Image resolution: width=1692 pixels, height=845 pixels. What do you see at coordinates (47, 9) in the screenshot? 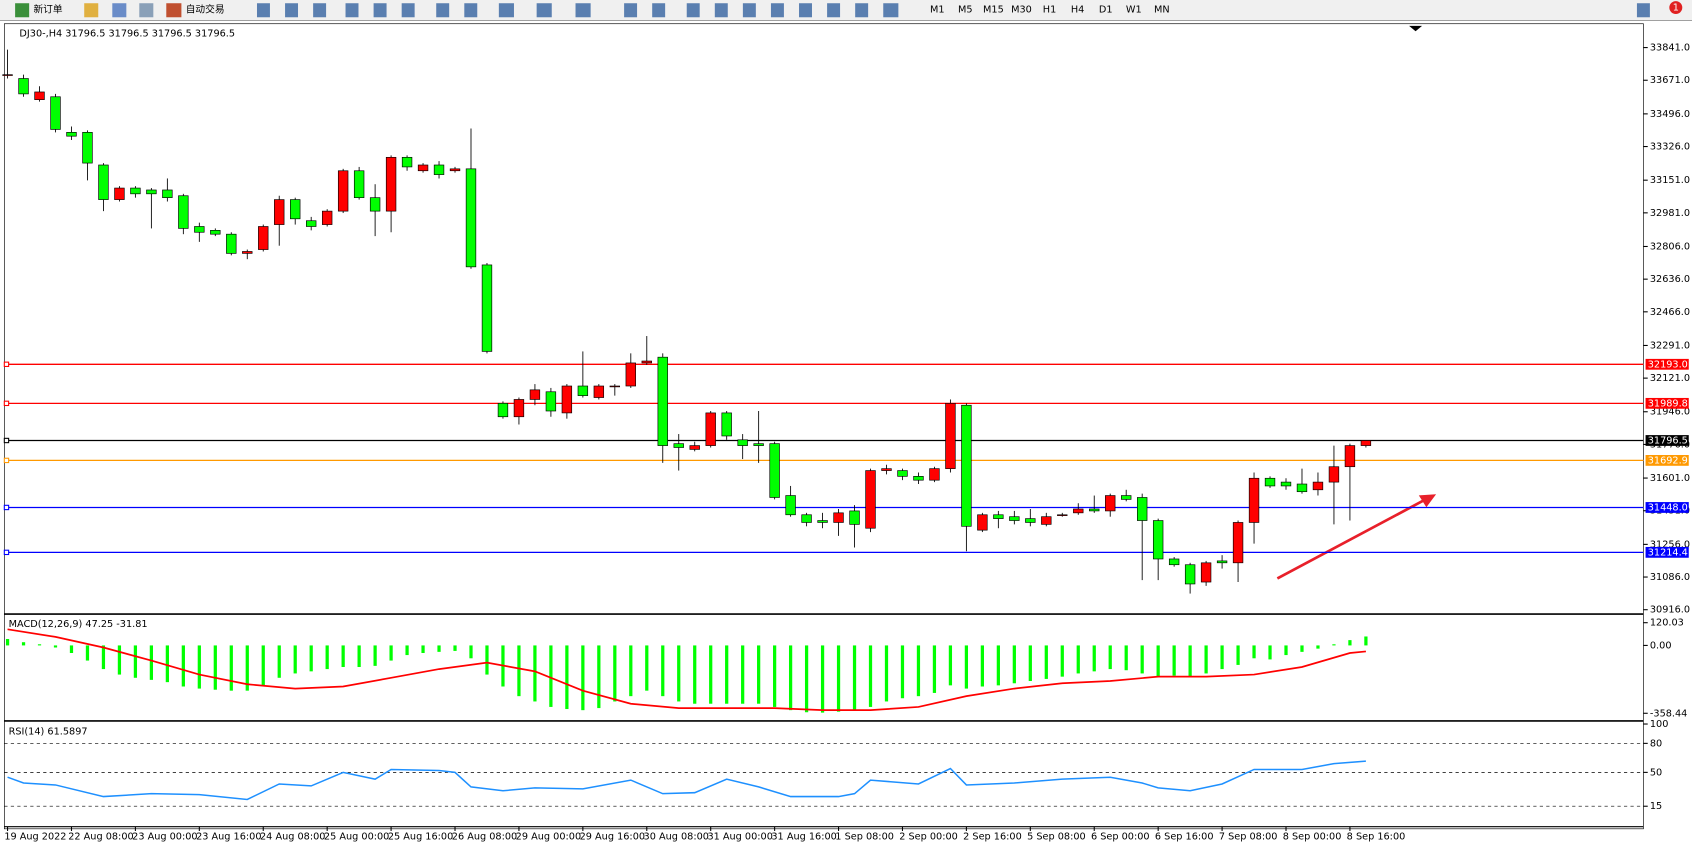
I see `new-order: 新订单` at bounding box center [47, 9].